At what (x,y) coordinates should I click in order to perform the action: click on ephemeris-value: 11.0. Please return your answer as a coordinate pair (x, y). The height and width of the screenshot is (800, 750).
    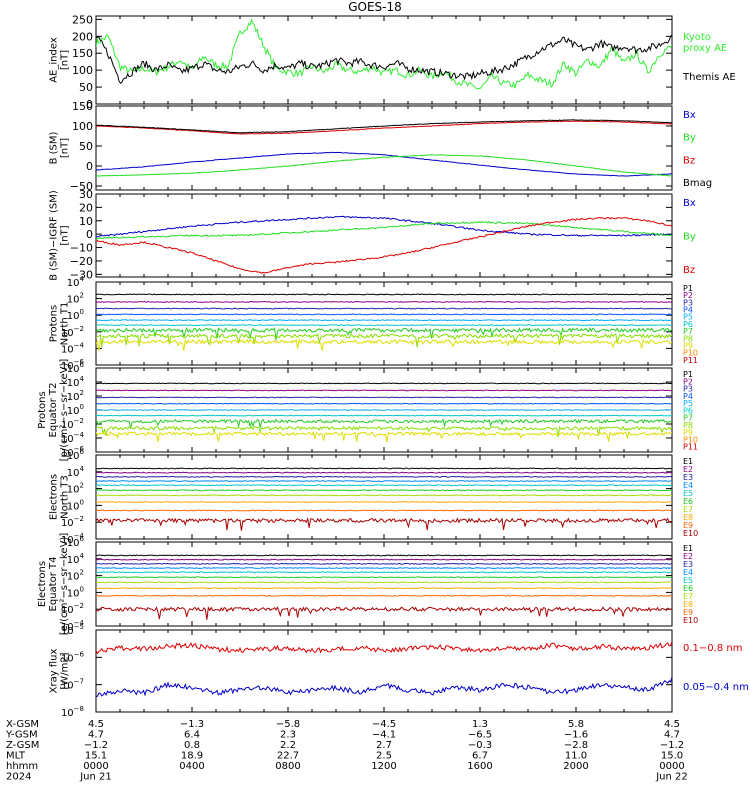
    Looking at the image, I should click on (576, 756).